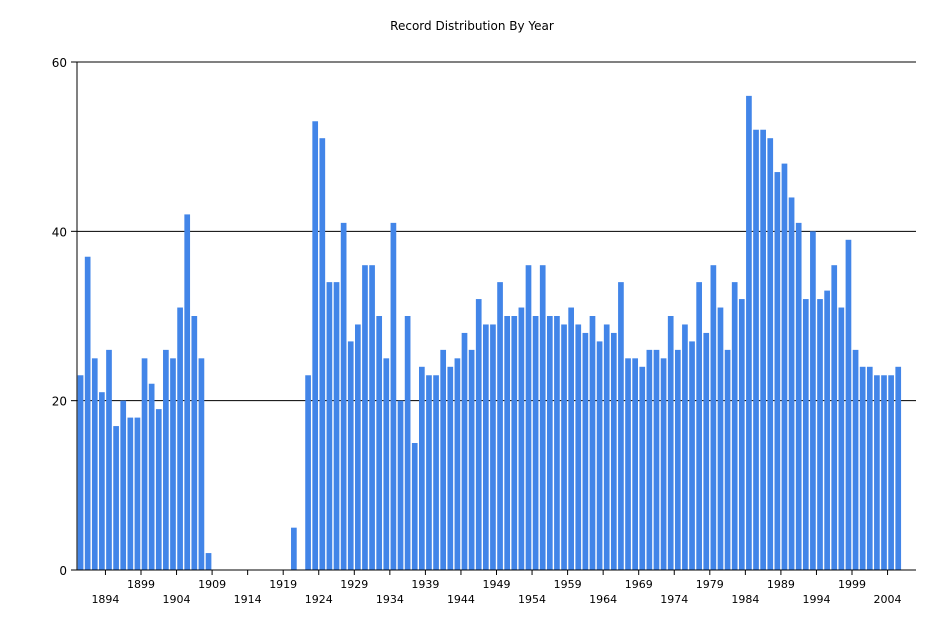 The width and height of the screenshot is (945, 634). What do you see at coordinates (485, 447) in the screenshot?
I see `bar-1948` at bounding box center [485, 447].